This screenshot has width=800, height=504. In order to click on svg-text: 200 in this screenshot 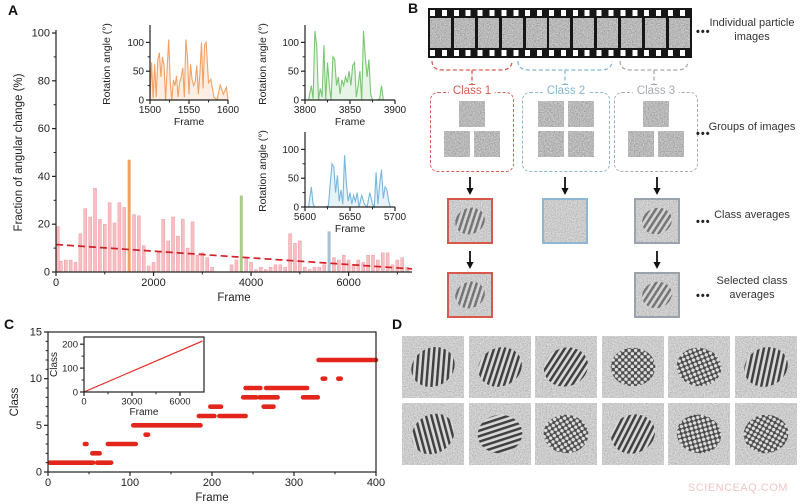, I will do `click(70, 345)`.